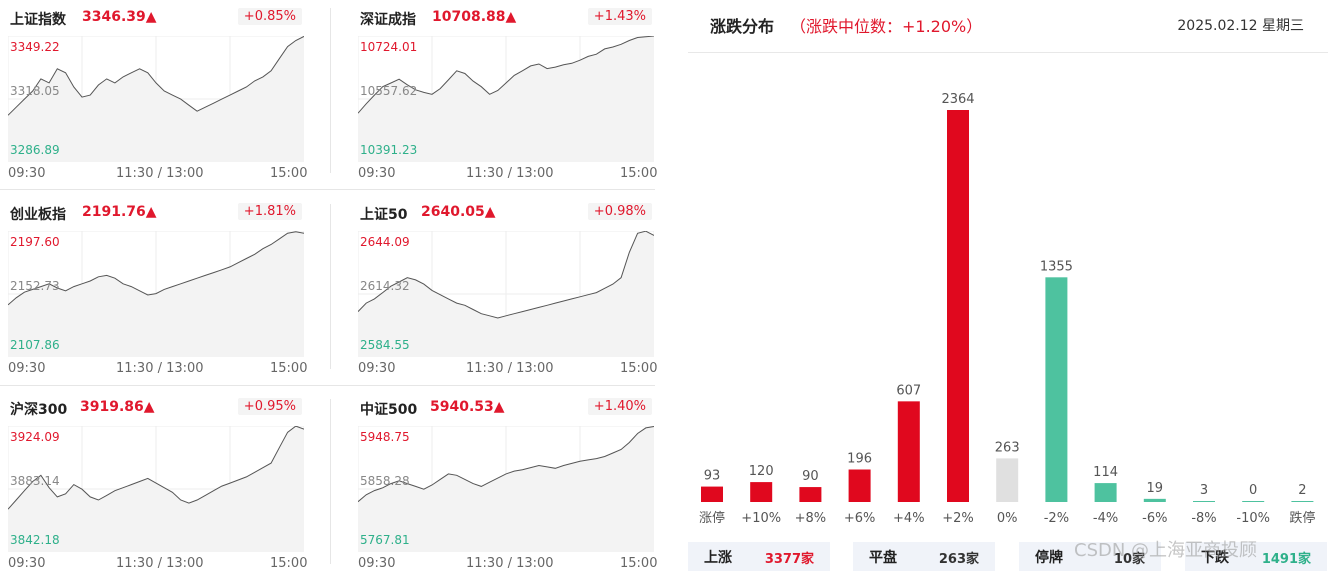 This screenshot has width=1328, height=573. Describe the element at coordinates (474, 17) in the screenshot. I see `index-value: 10708.88▲` at that location.